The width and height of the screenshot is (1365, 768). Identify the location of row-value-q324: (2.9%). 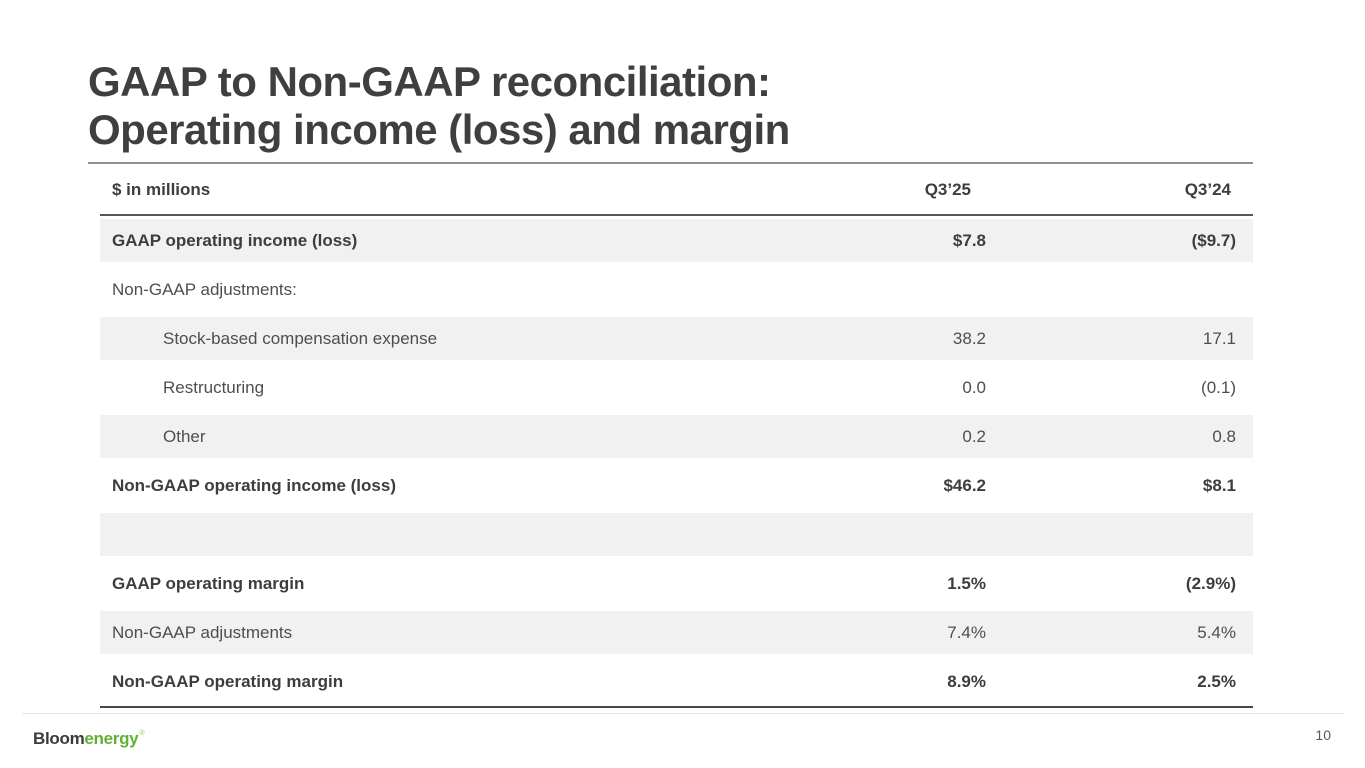
(1210, 583).